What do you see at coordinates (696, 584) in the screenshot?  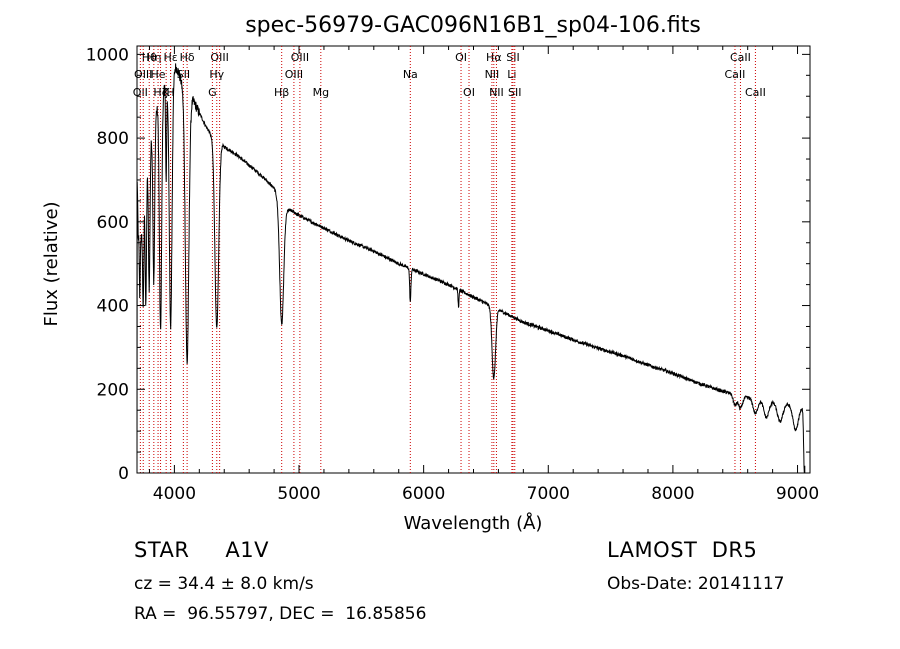 I see `obs-date-label: Obs-Date: 20141117` at bounding box center [696, 584].